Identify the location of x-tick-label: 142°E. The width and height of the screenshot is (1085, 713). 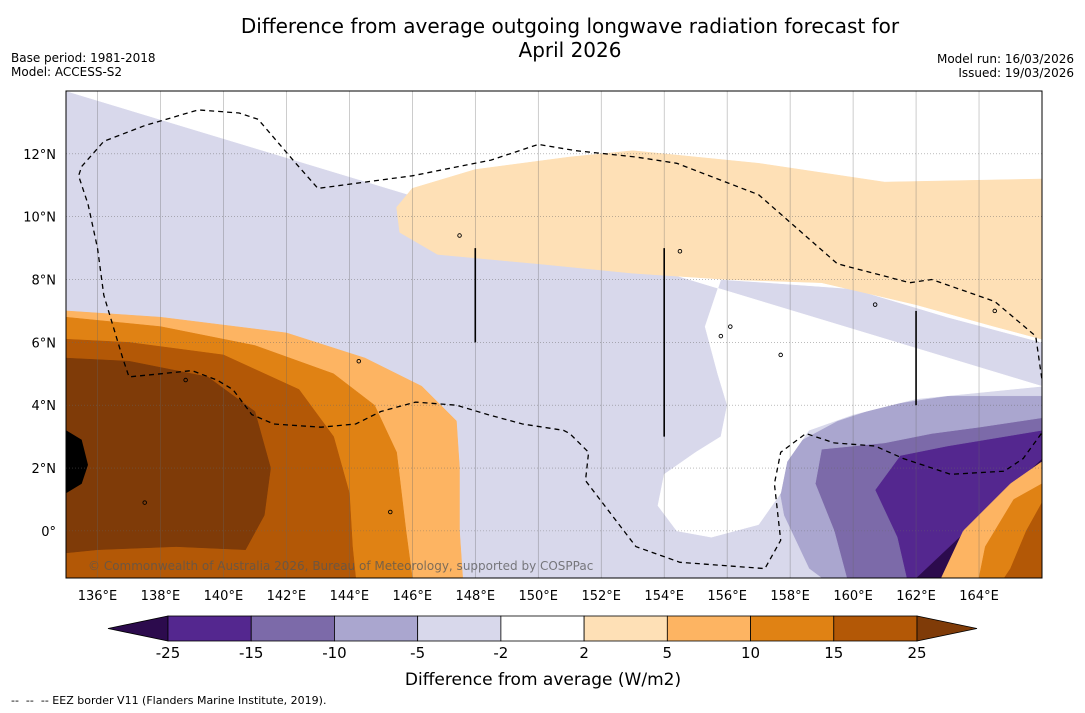
(287, 596).